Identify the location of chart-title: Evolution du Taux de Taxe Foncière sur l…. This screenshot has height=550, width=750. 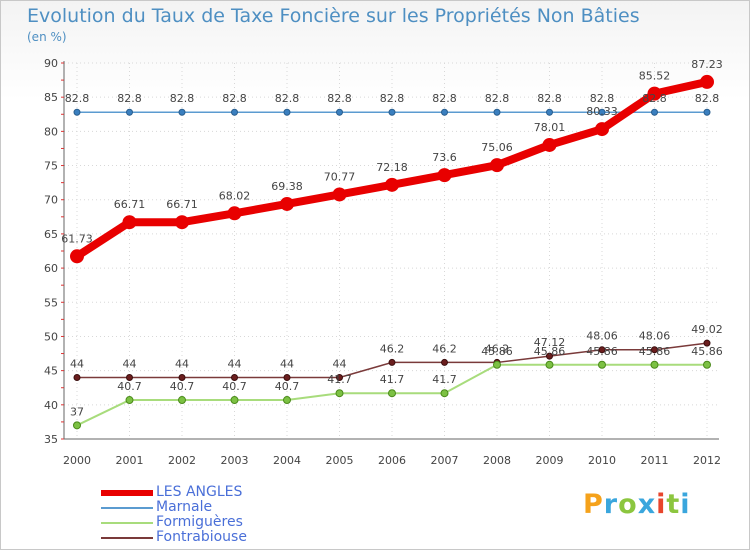
(333, 16).